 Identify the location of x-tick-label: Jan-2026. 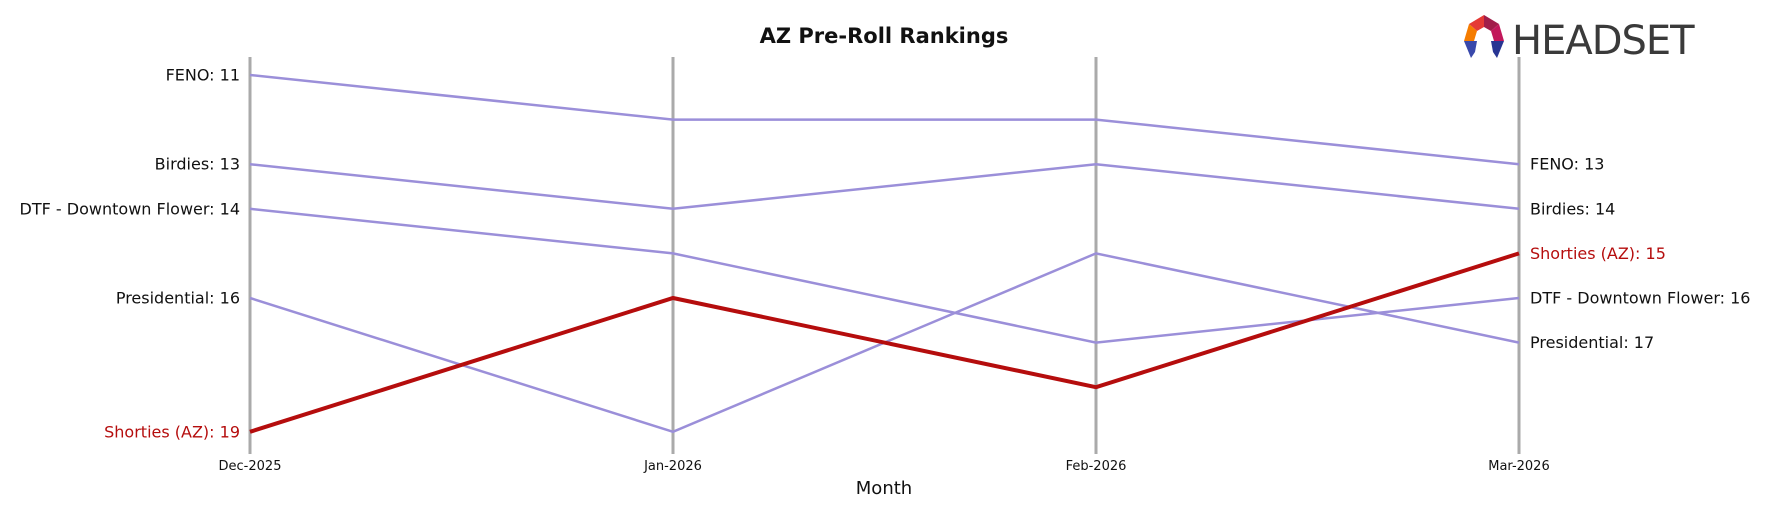
(672, 466).